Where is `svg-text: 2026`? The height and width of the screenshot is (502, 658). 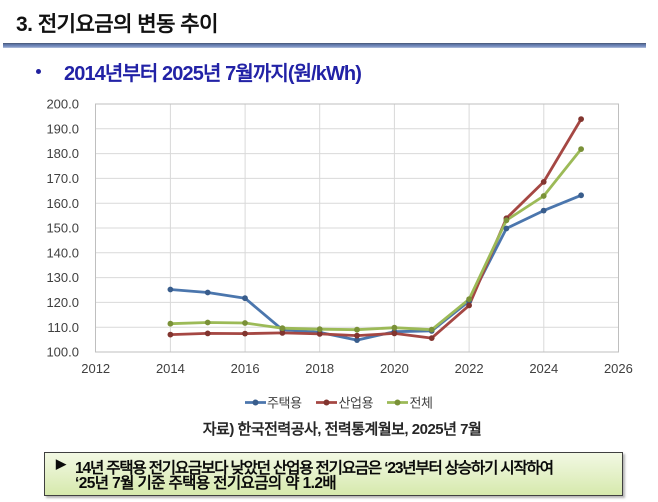 svg-text: 2026 is located at coordinates (618, 368).